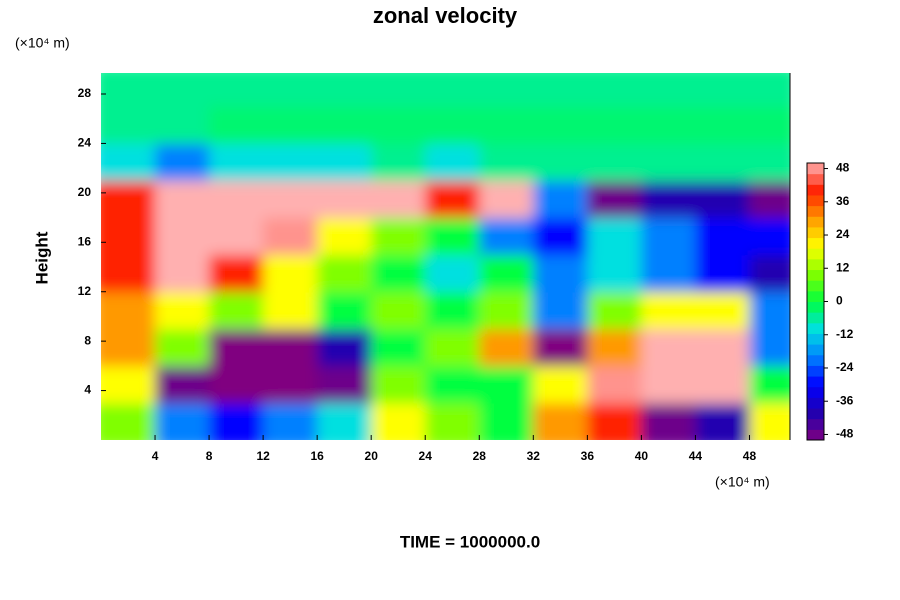 The height and width of the screenshot is (600, 900). I want to click on x-tick-label: 48, so click(750, 456).